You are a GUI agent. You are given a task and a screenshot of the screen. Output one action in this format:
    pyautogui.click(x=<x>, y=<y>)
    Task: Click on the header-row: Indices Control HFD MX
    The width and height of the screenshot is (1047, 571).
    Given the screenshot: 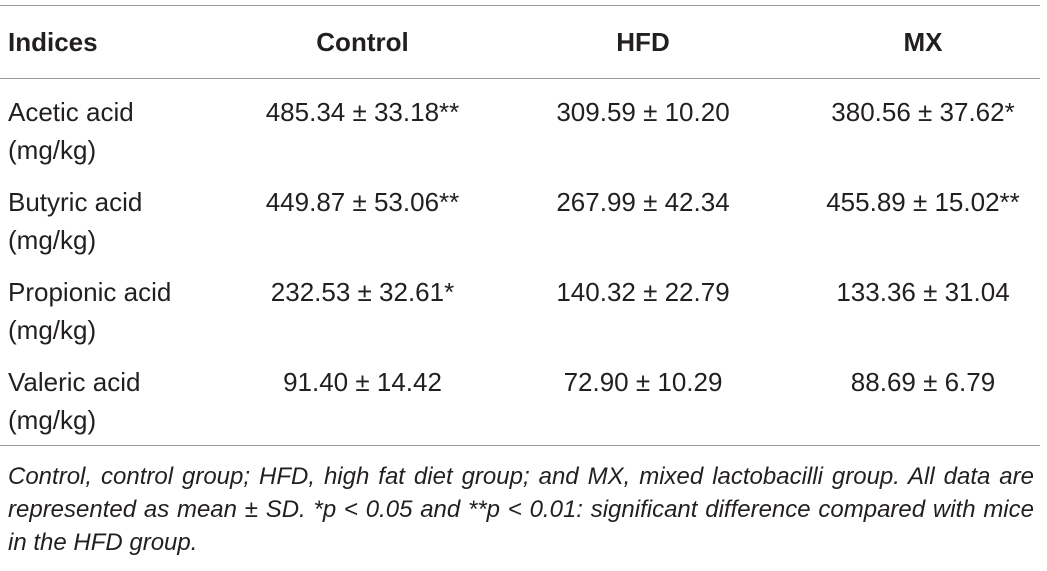 What is the action you would take?
    pyautogui.click(x=520, y=42)
    